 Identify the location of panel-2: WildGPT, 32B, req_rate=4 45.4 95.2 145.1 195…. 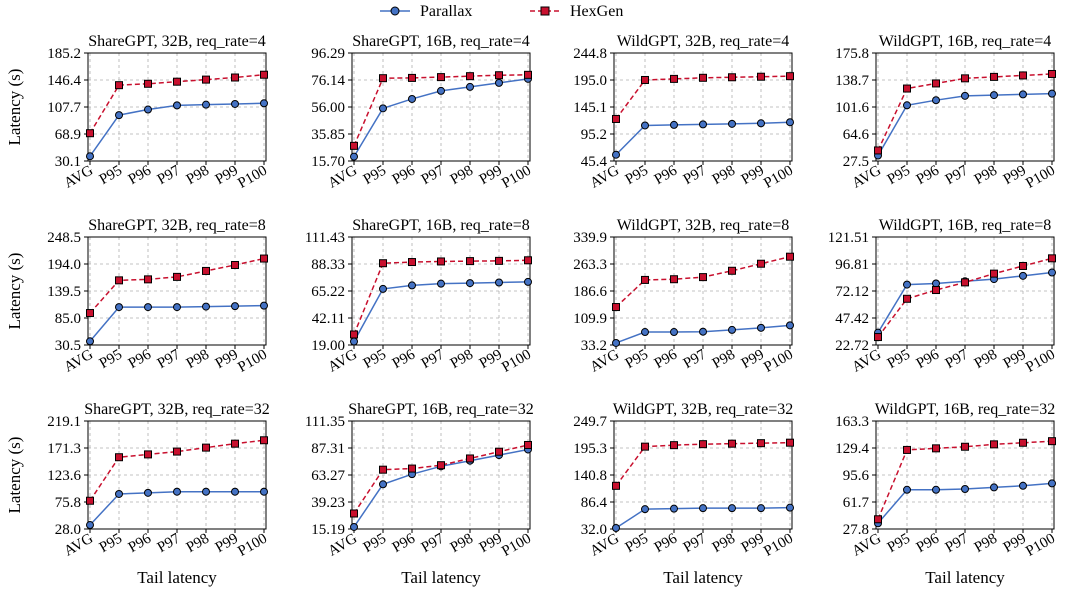
(684, 112).